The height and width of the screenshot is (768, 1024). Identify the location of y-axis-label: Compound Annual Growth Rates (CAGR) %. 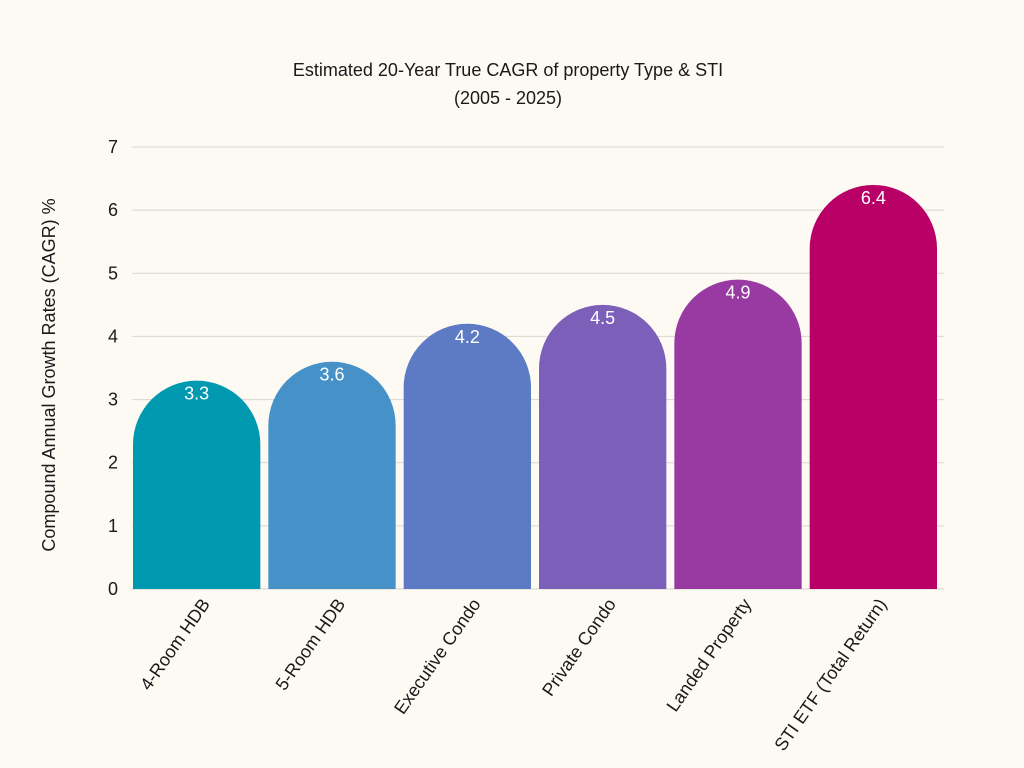
(49, 374).